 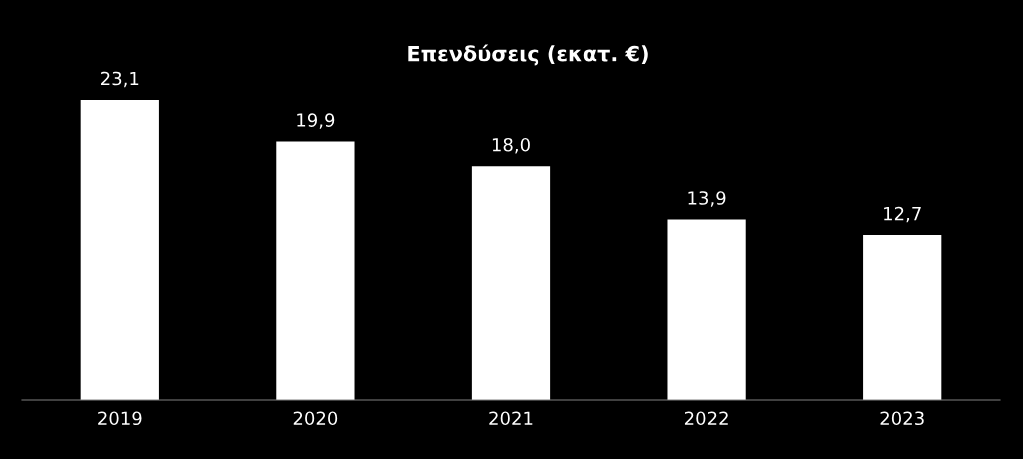 What do you see at coordinates (902, 418) in the screenshot?
I see `x-tick-label: 2023` at bounding box center [902, 418].